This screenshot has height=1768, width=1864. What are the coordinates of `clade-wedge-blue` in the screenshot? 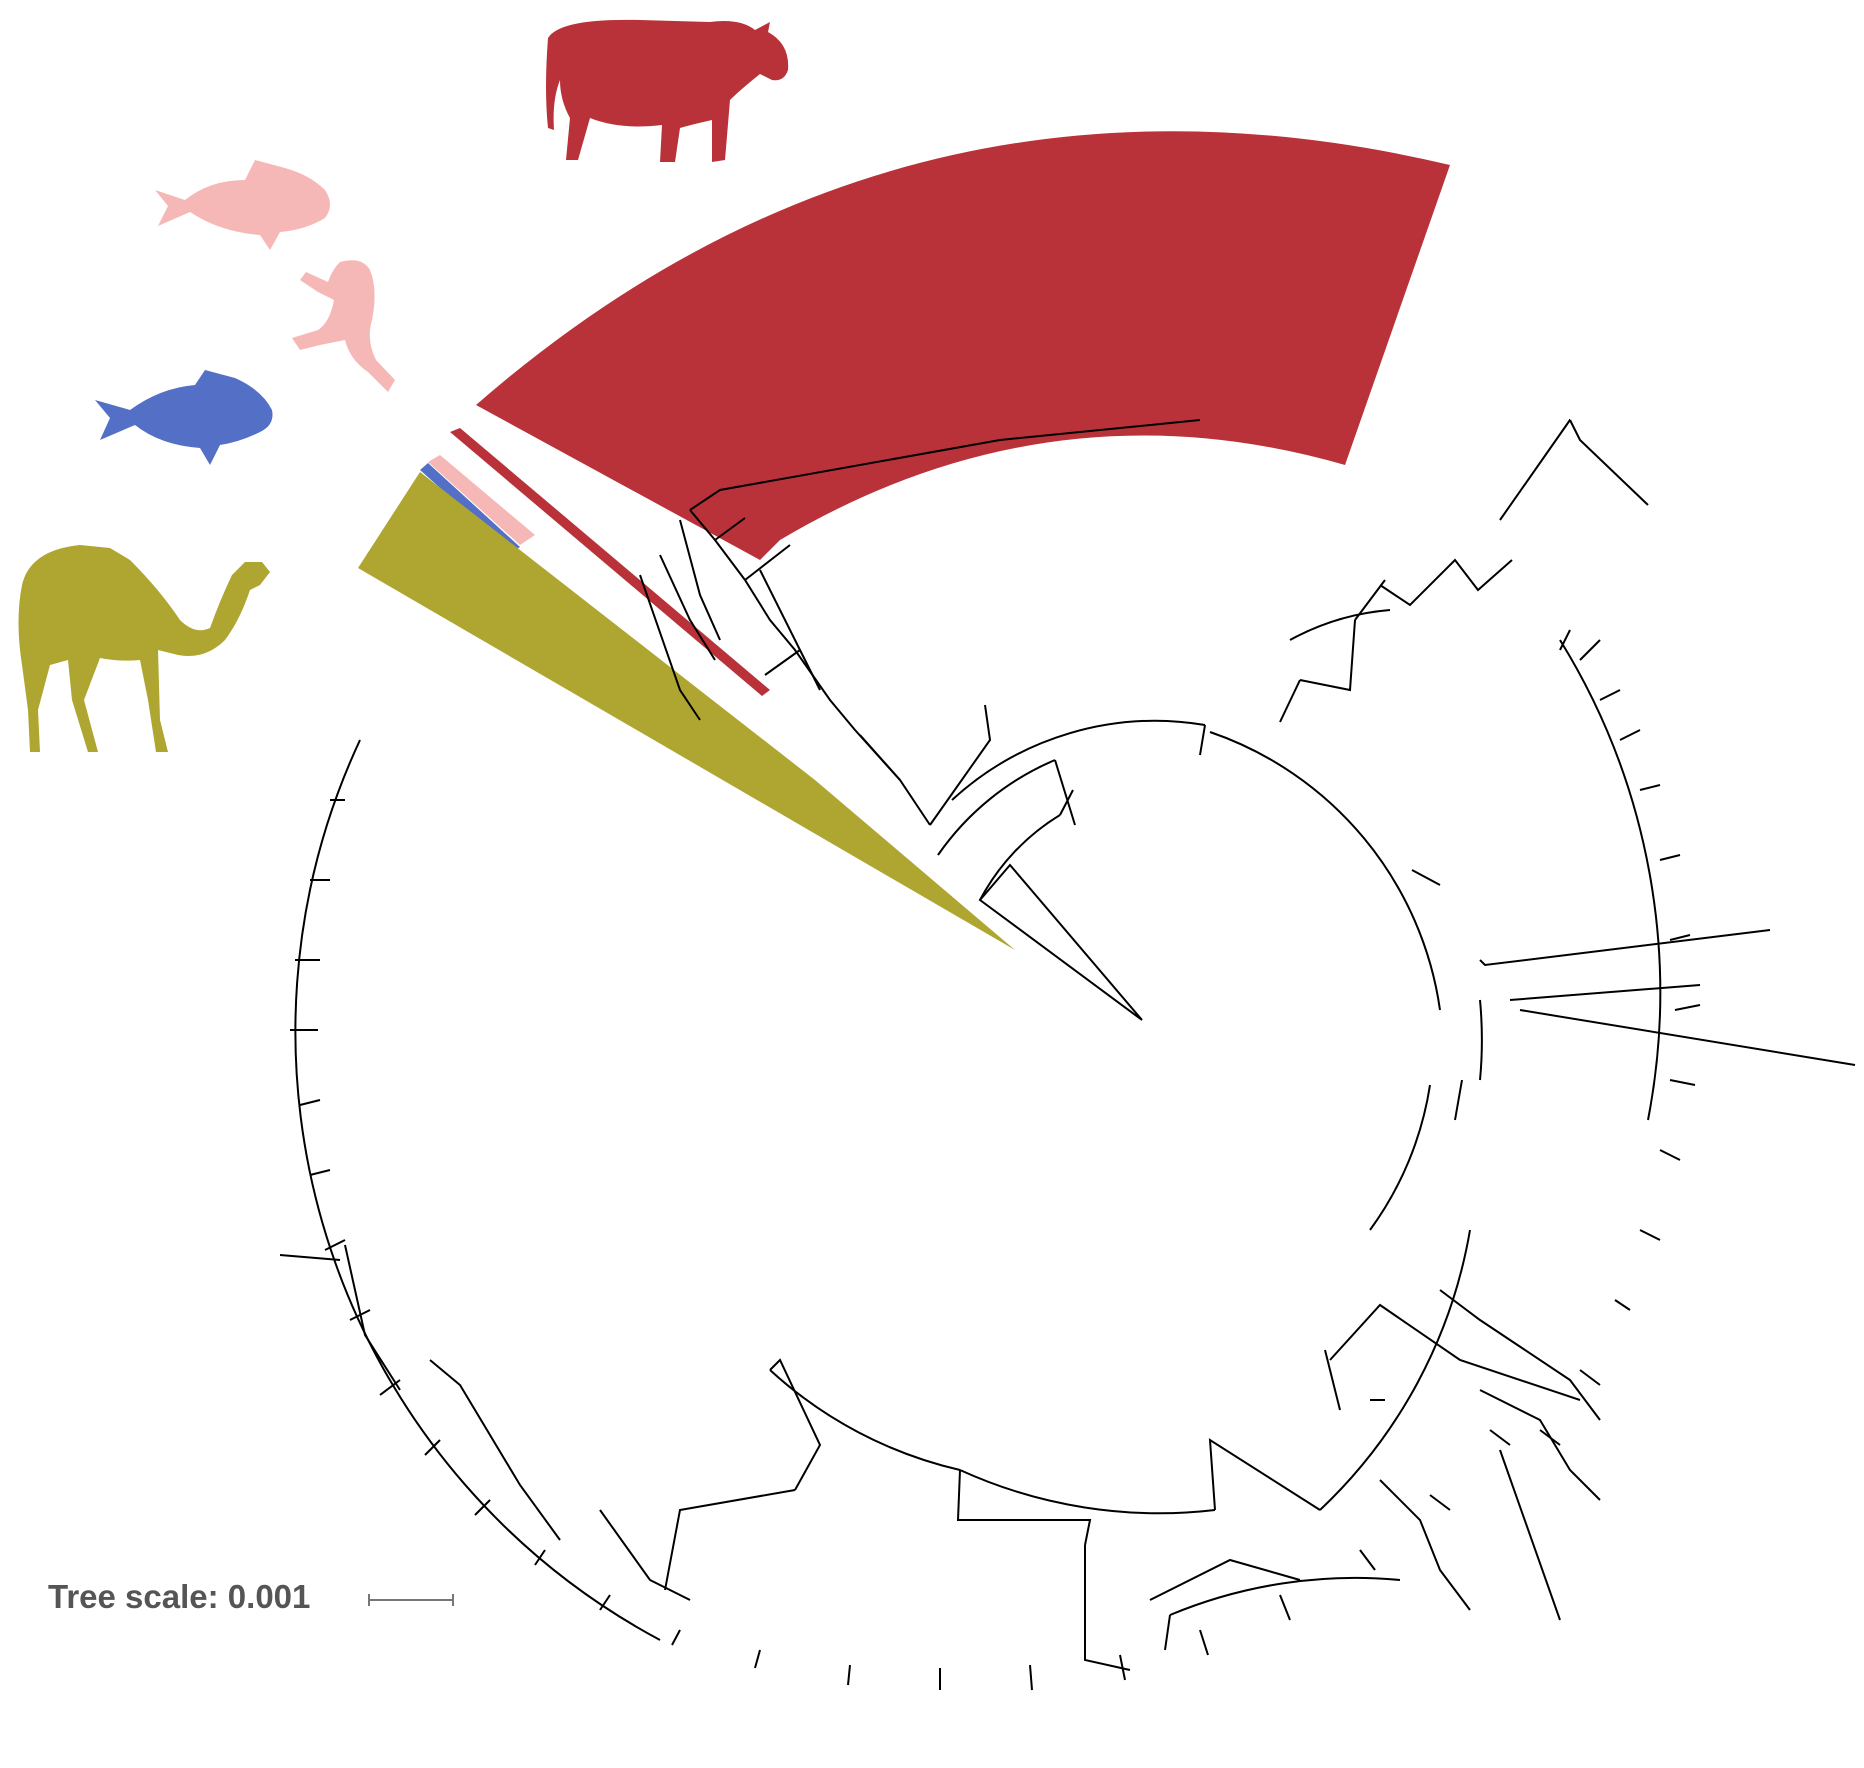 It's located at (470, 507).